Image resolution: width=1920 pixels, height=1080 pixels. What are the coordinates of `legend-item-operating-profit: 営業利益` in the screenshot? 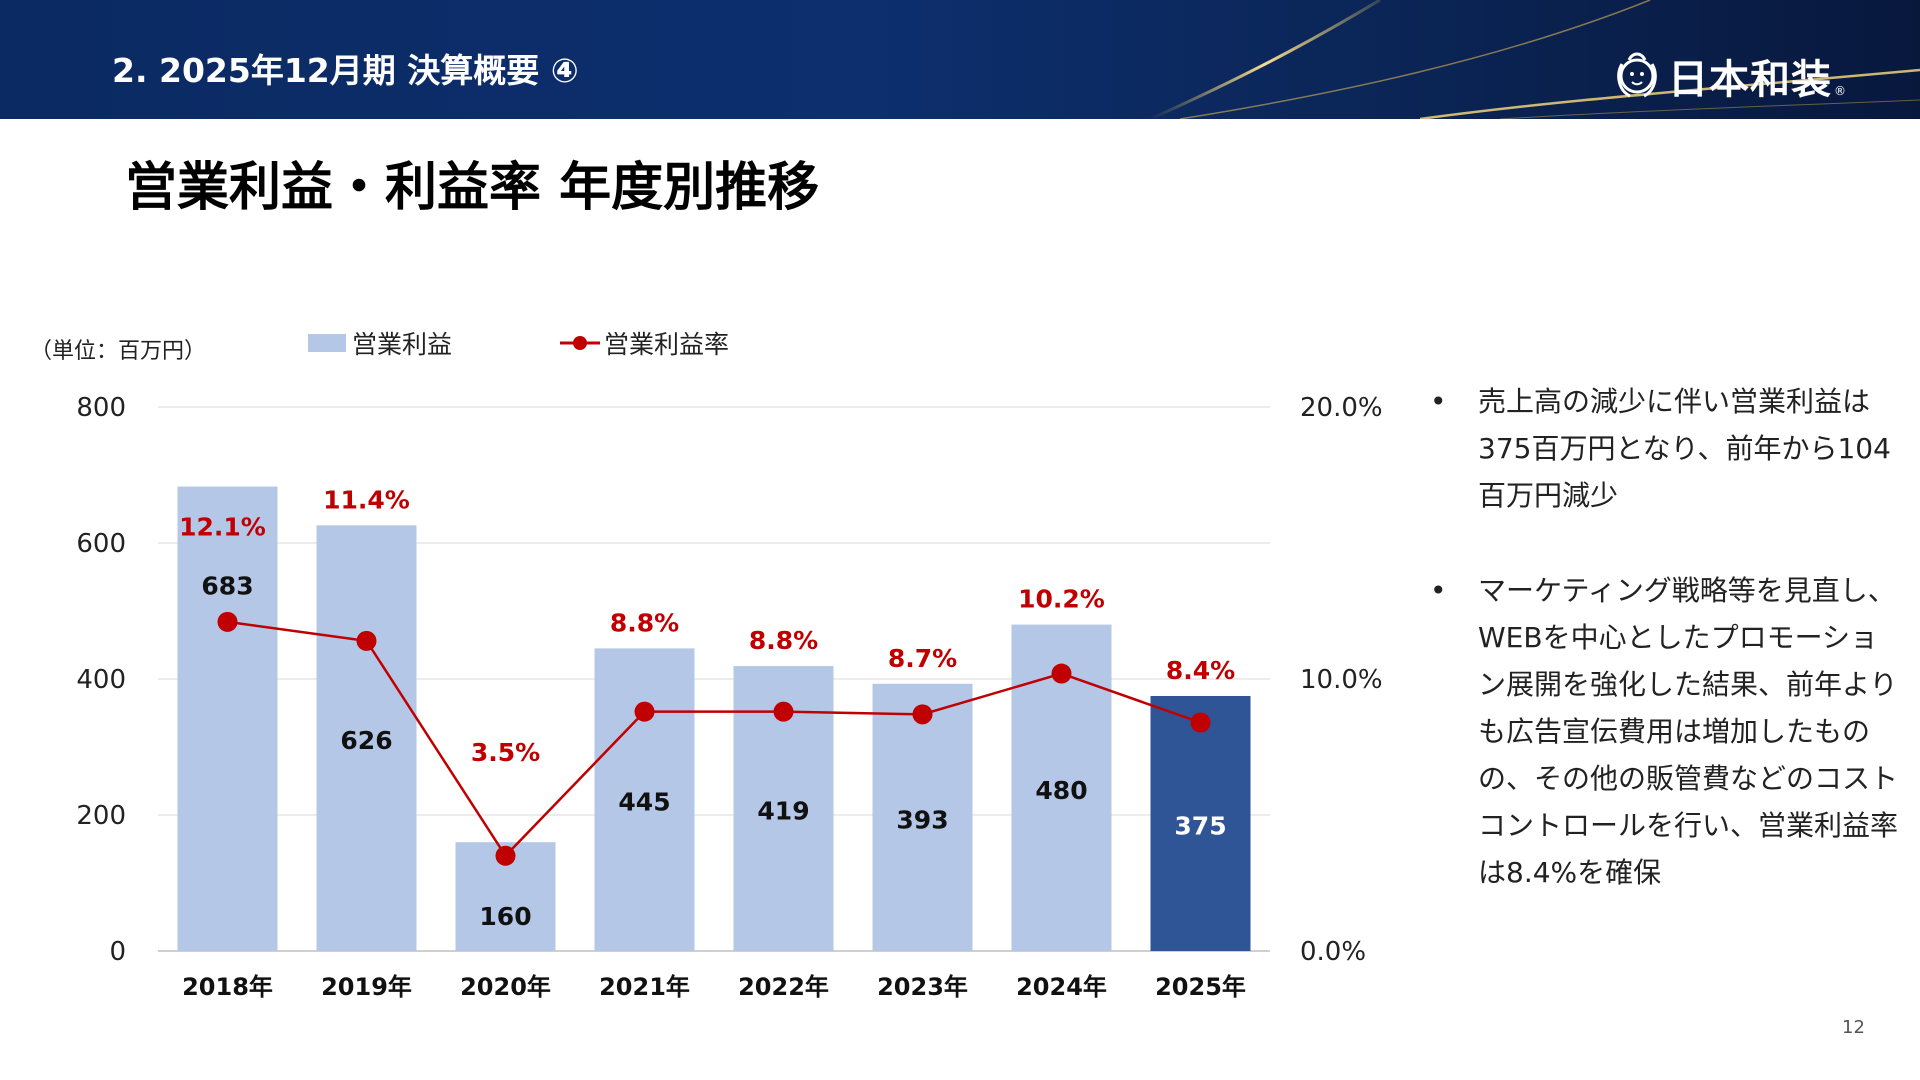 It's located at (380, 343).